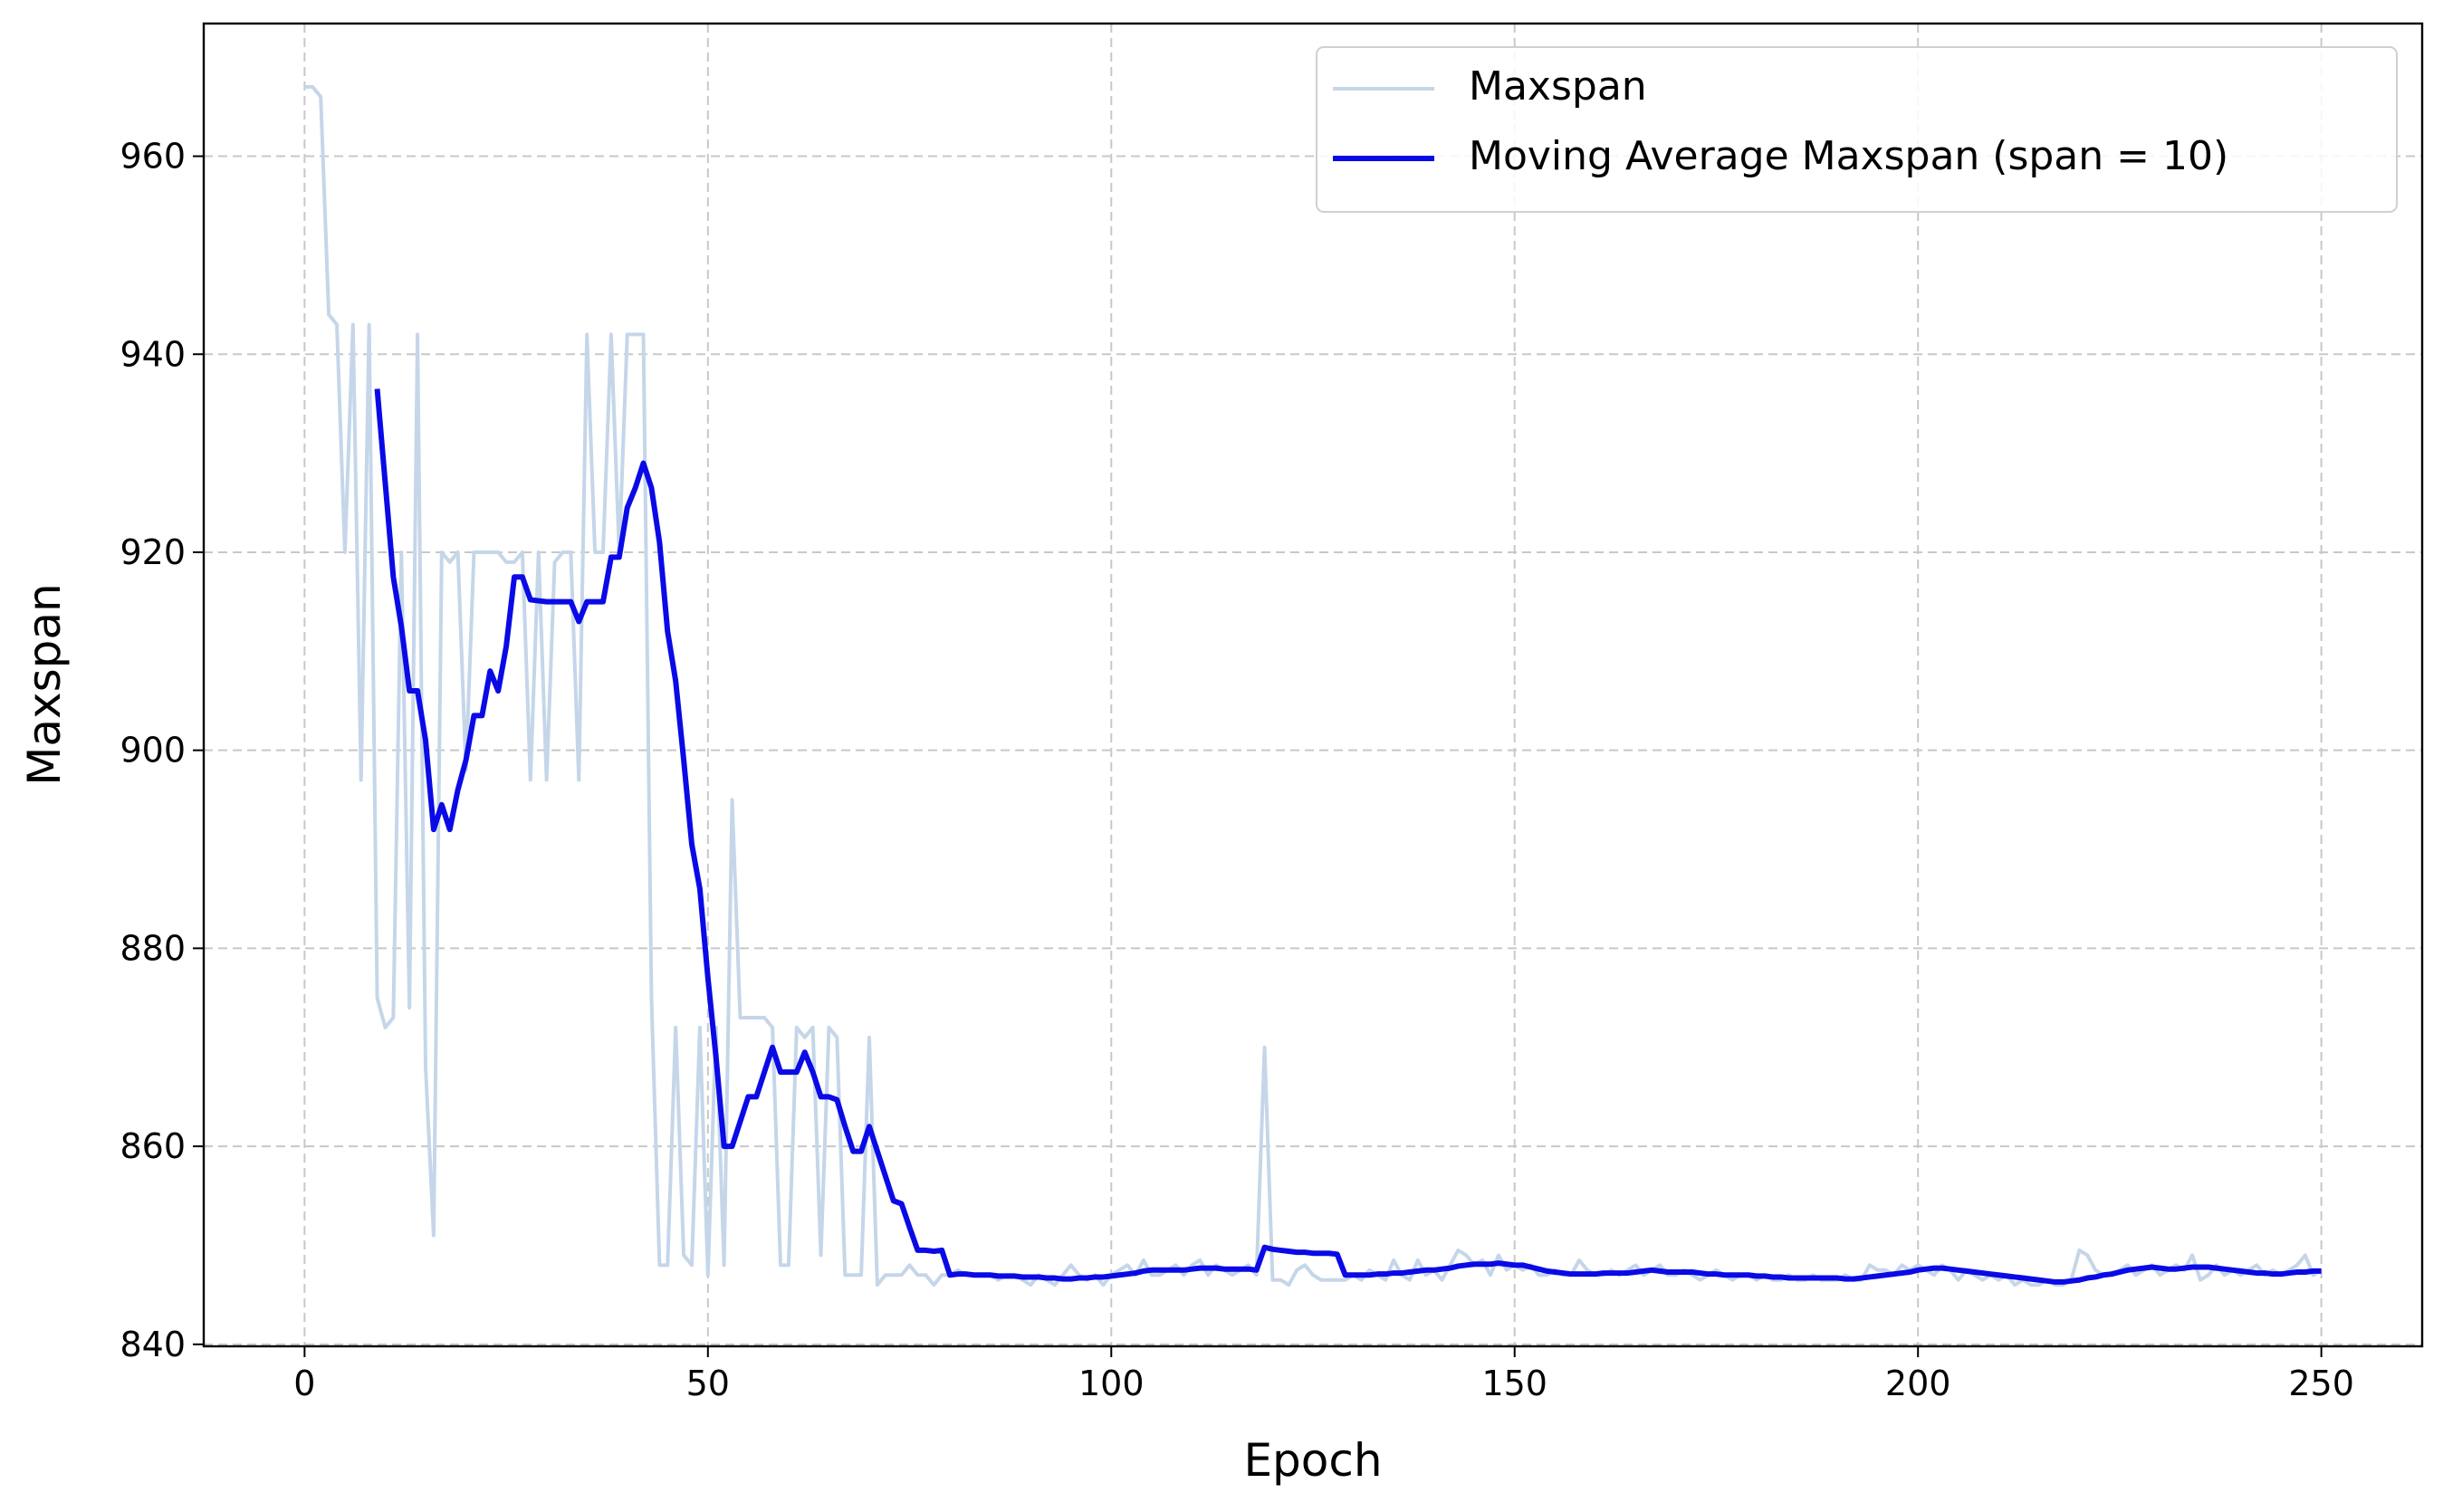 This screenshot has width=2443, height=1512. What do you see at coordinates (1848, 156) in the screenshot?
I see `legend-label: Moving Average Maxspan (span = 10)` at bounding box center [1848, 156].